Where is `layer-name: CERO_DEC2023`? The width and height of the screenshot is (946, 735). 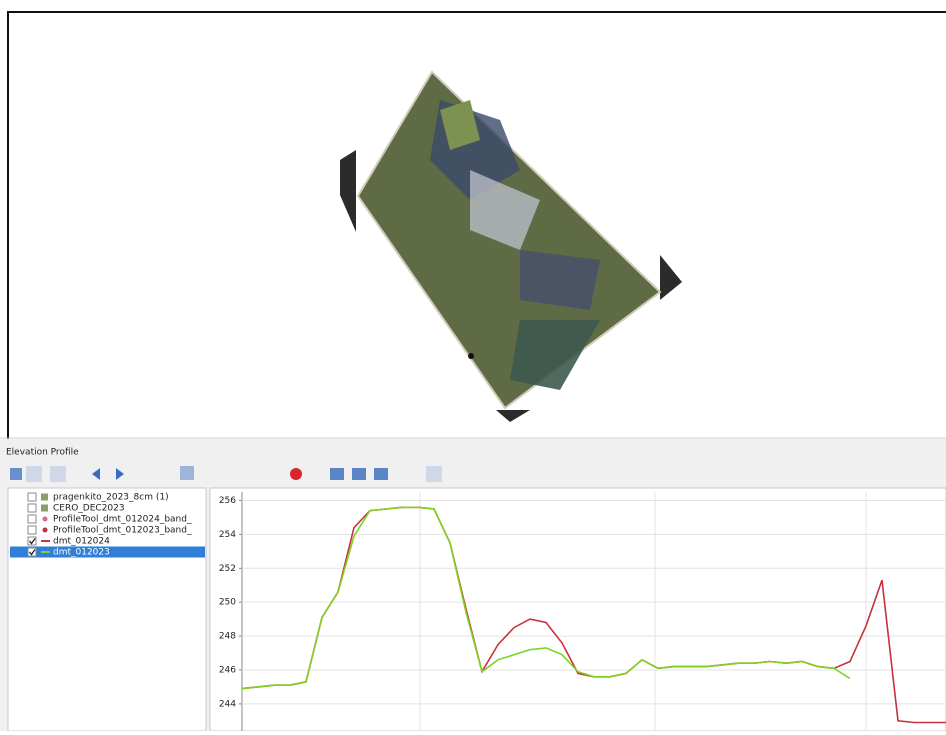
layer-name: CERO_DEC2023 is located at coordinates (89, 509).